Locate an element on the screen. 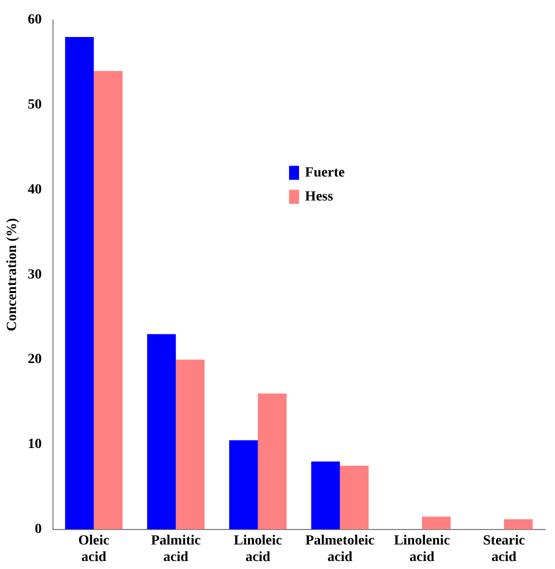 This screenshot has height=569, width=555. x-tick-label: Linolenic acid is located at coordinates (422, 549).